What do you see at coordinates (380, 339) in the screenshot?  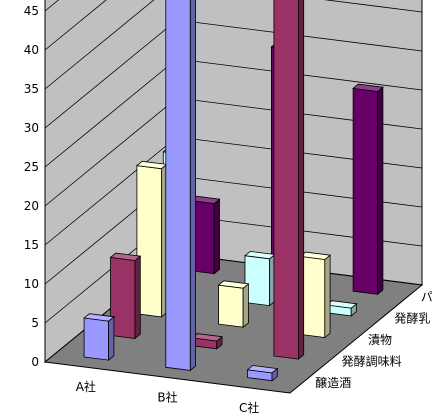 I see `series-label: 漬物` at bounding box center [380, 339].